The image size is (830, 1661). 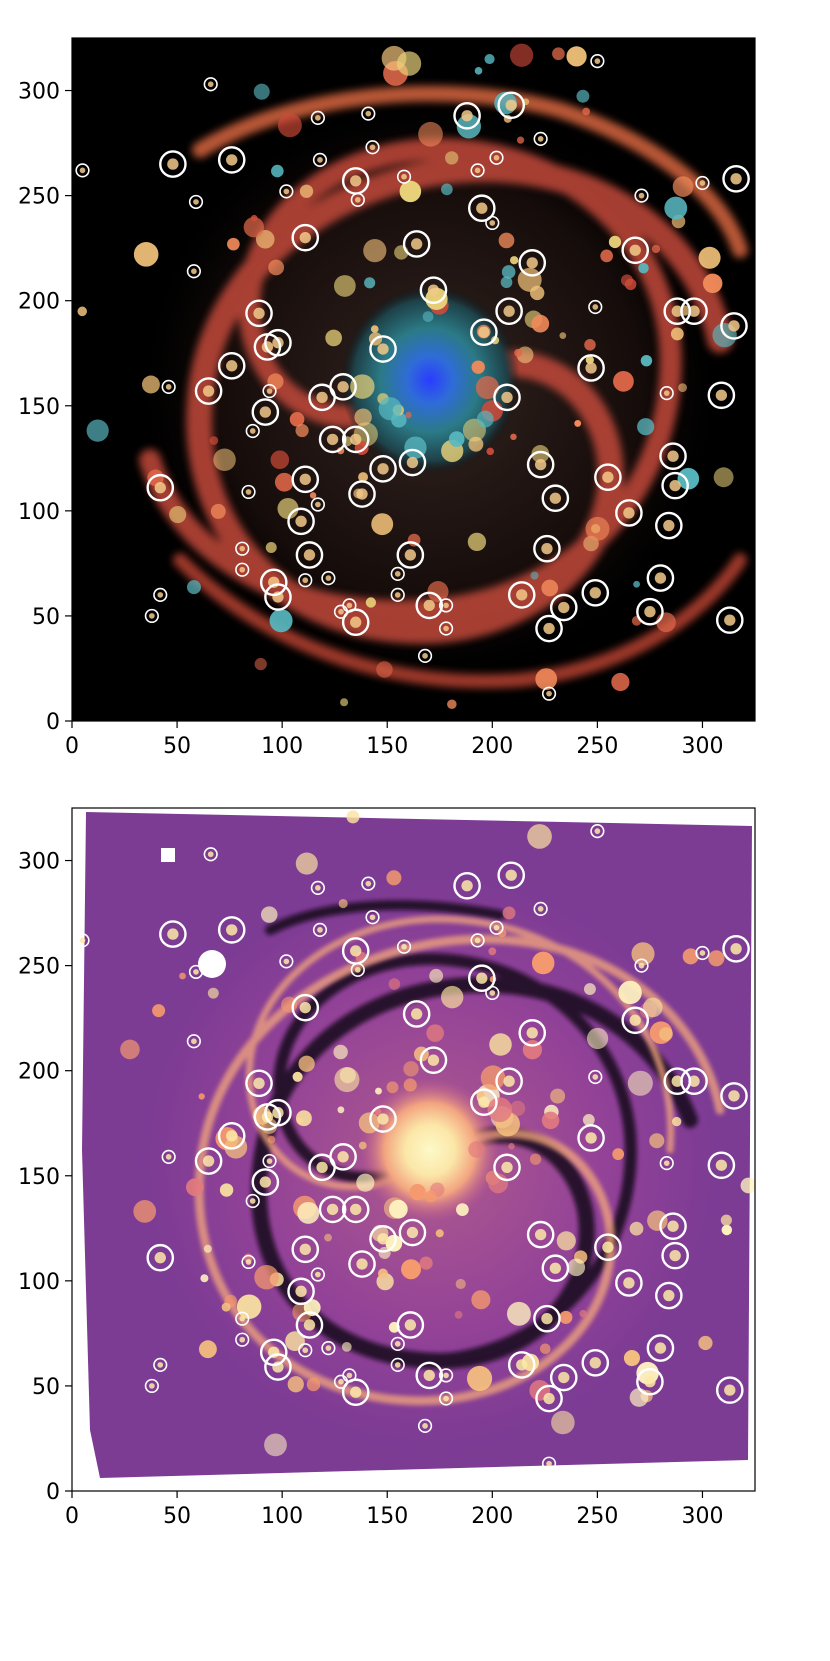 What do you see at coordinates (39, 862) in the screenshot?
I see `y-tick-label: 300` at bounding box center [39, 862].